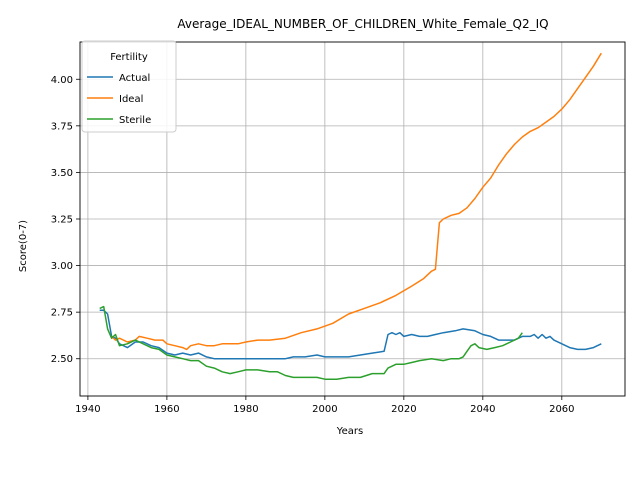 The width and height of the screenshot is (640, 480). Describe the element at coordinates (245, 409) in the screenshot. I see `x-tick-label: 1980` at that location.